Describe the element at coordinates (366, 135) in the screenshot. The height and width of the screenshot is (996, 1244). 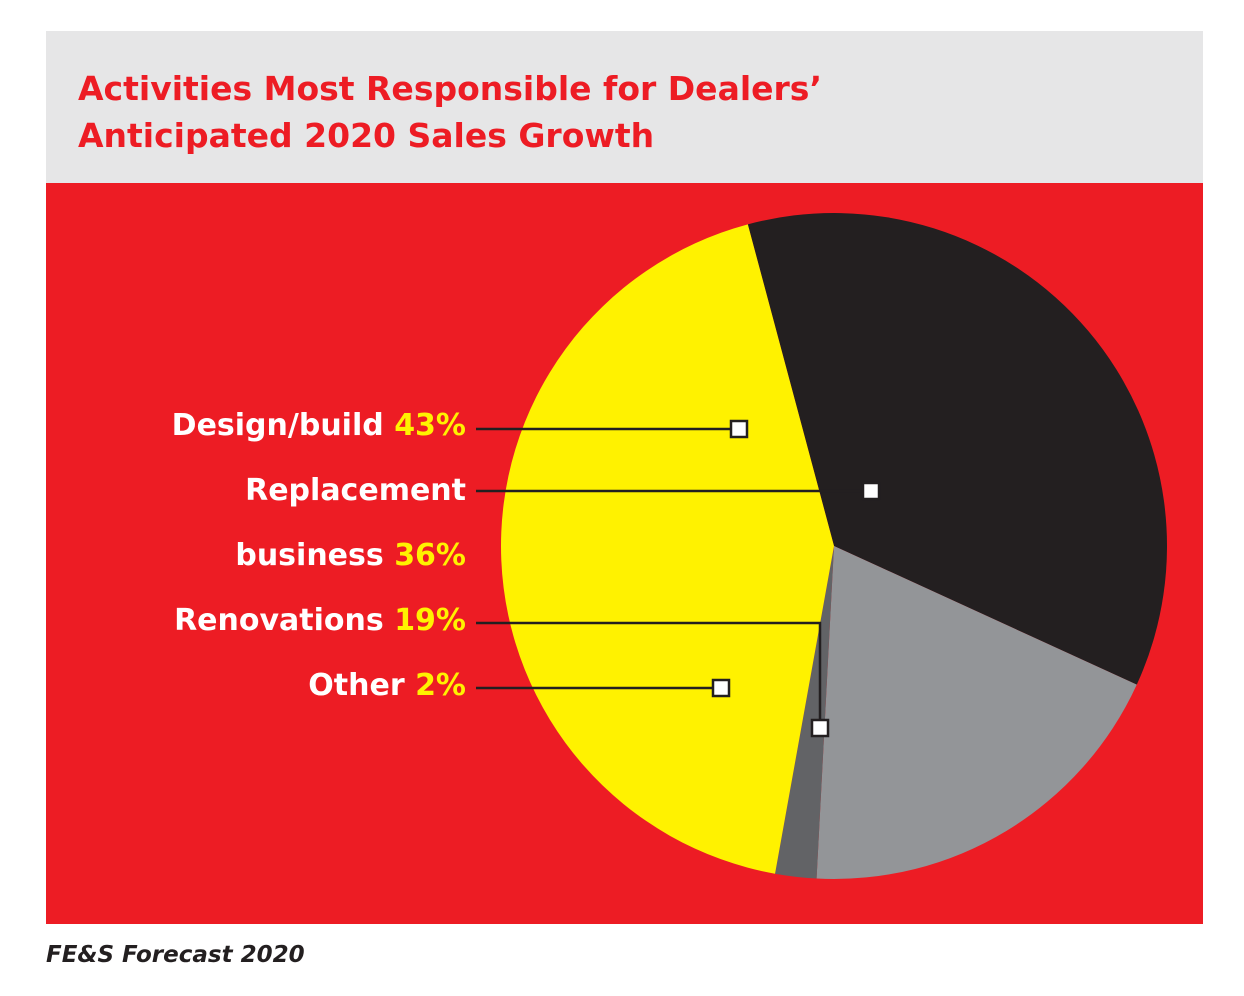
I see `chart-title-line-2: Anticipated 2020 Sales Growth` at that location.